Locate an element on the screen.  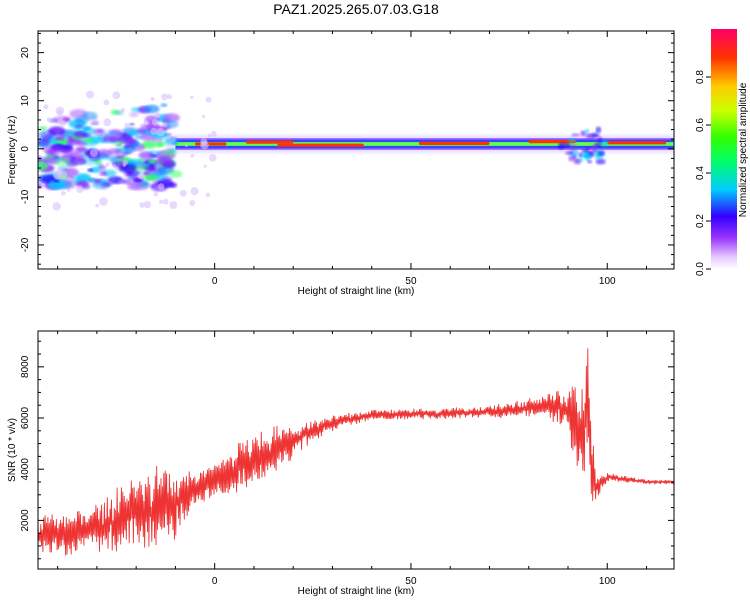
spectrogram-ytick-label: 20 is located at coordinates (25, 53).